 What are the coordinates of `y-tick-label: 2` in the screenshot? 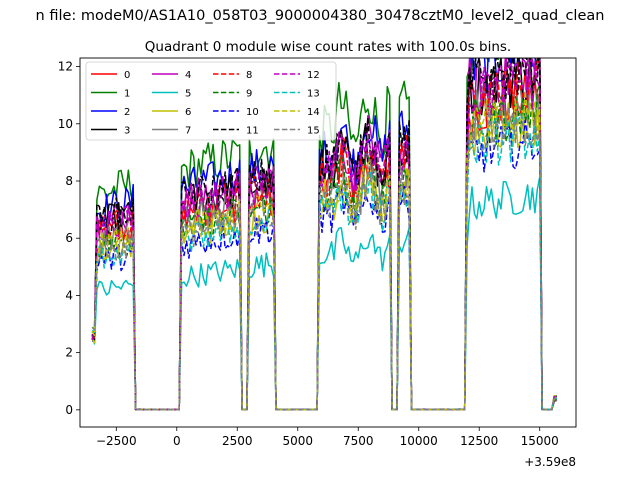 It's located at (69, 353).